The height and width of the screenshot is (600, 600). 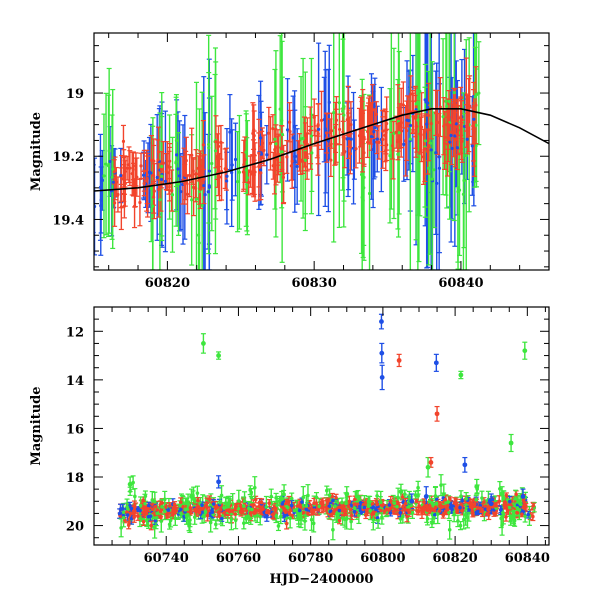 What do you see at coordinates (75, 94) in the screenshot?
I see `y-tick-label: 19` at bounding box center [75, 94].